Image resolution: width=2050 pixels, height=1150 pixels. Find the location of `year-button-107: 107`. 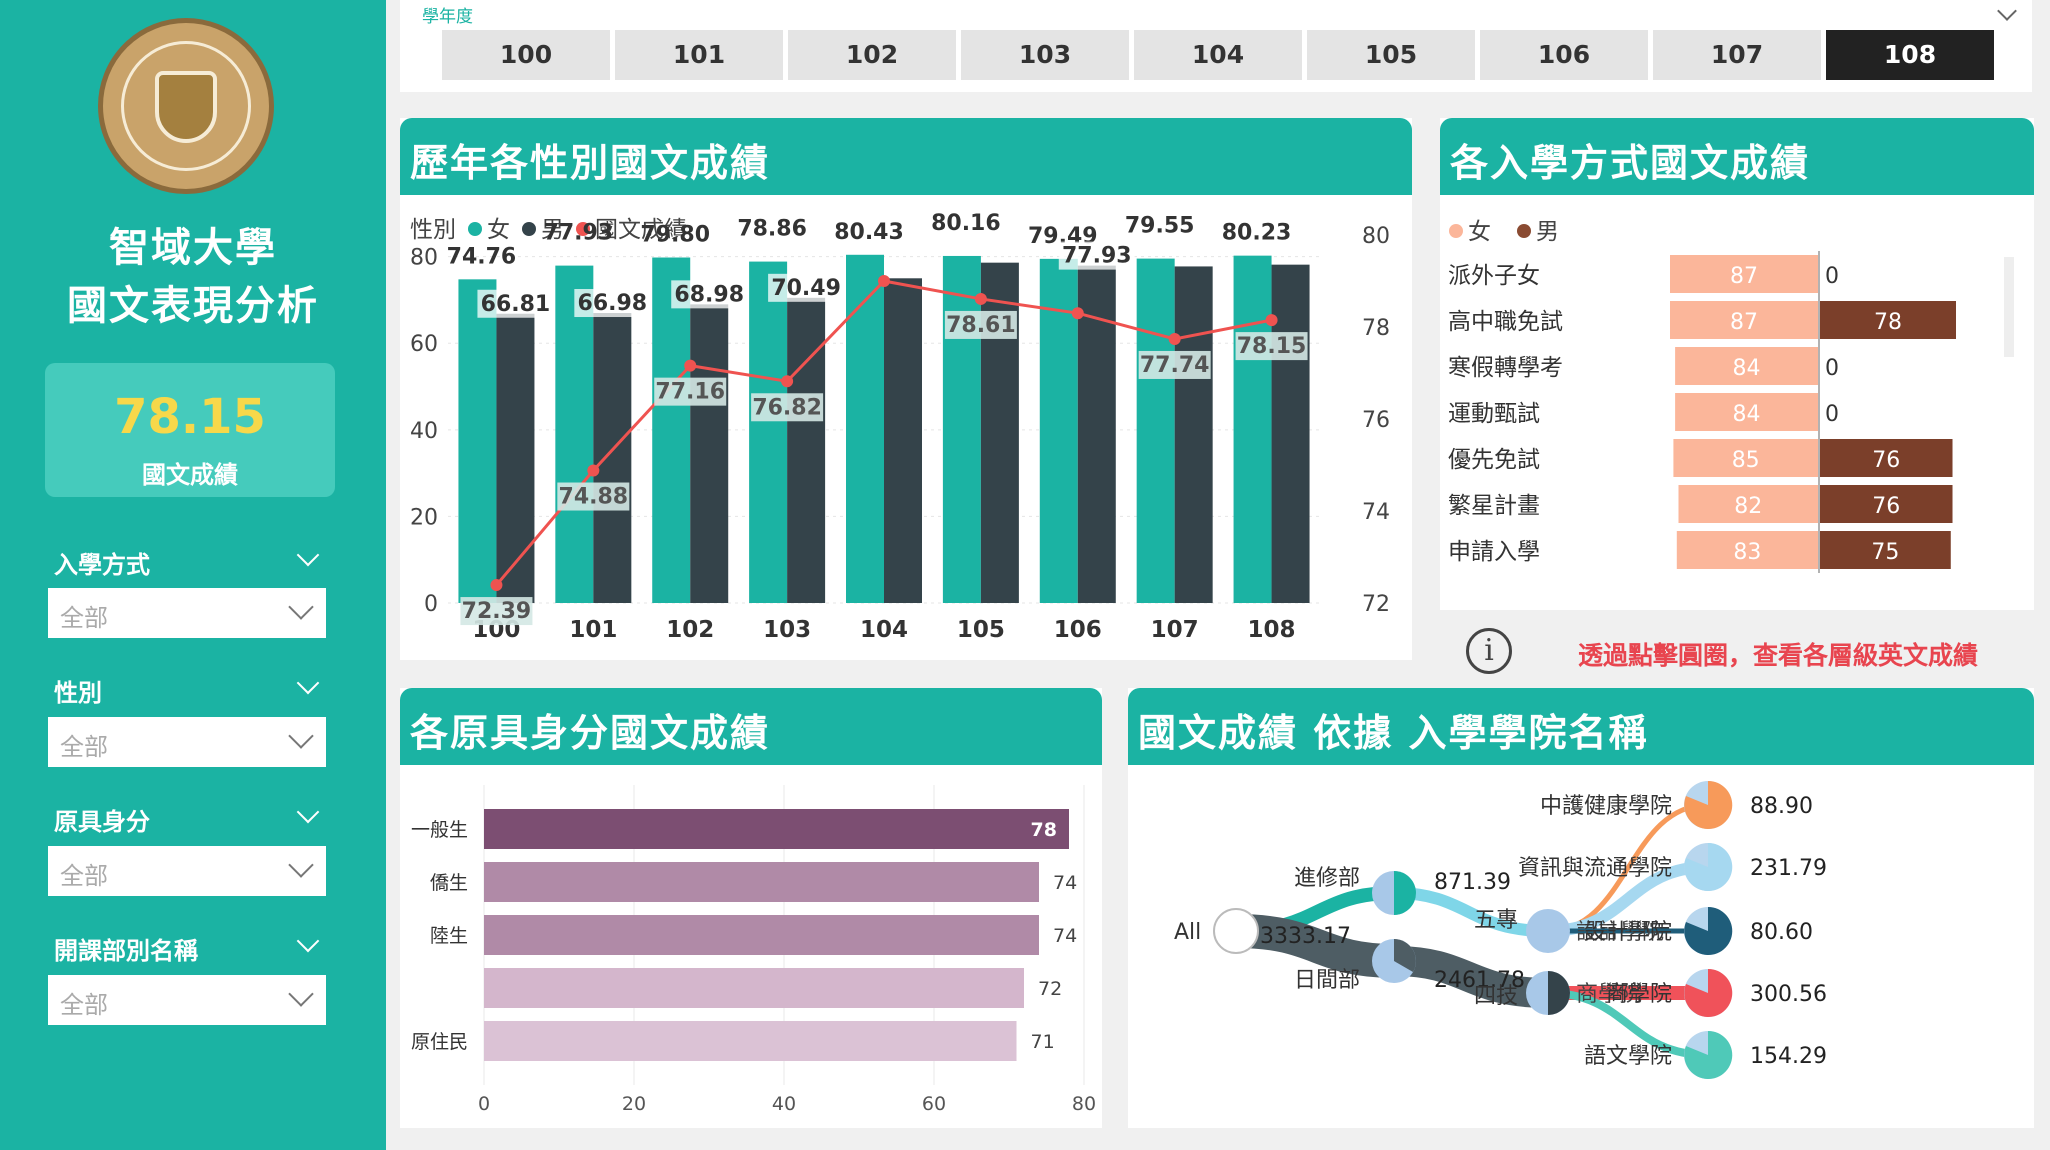

year-button-107: 107 is located at coordinates (1737, 55).